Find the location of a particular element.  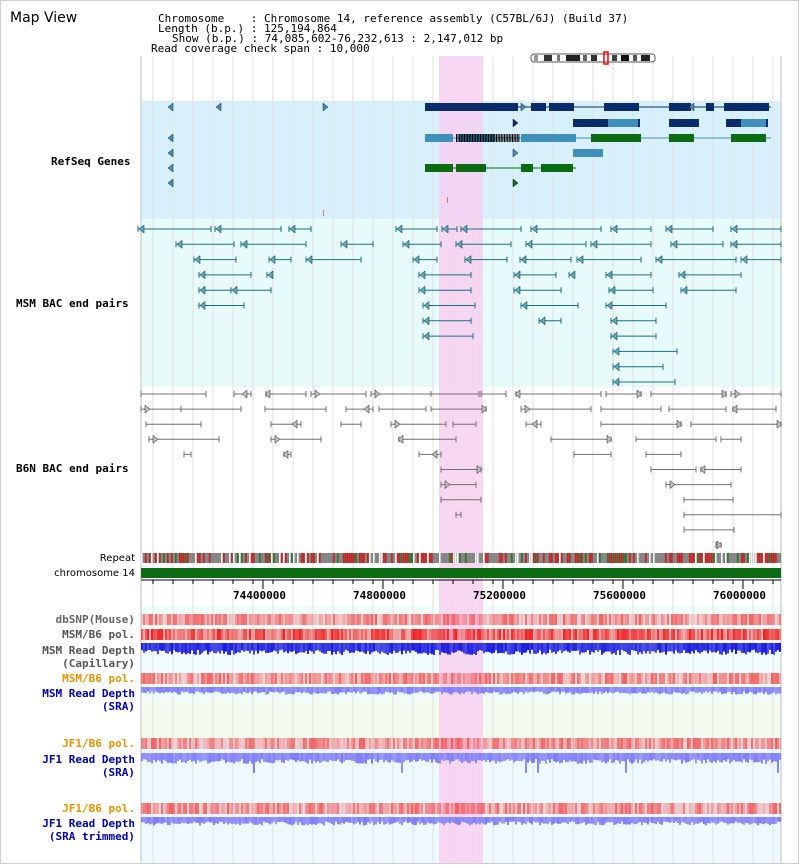

b6n-bac-label-text: B6N BAC end pairs is located at coordinates (72, 468).